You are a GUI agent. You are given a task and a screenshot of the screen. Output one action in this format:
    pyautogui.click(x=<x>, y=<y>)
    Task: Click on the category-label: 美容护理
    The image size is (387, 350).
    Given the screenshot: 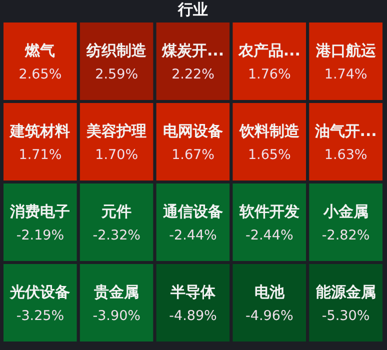 What is the action you would take?
    pyautogui.click(x=116, y=131)
    